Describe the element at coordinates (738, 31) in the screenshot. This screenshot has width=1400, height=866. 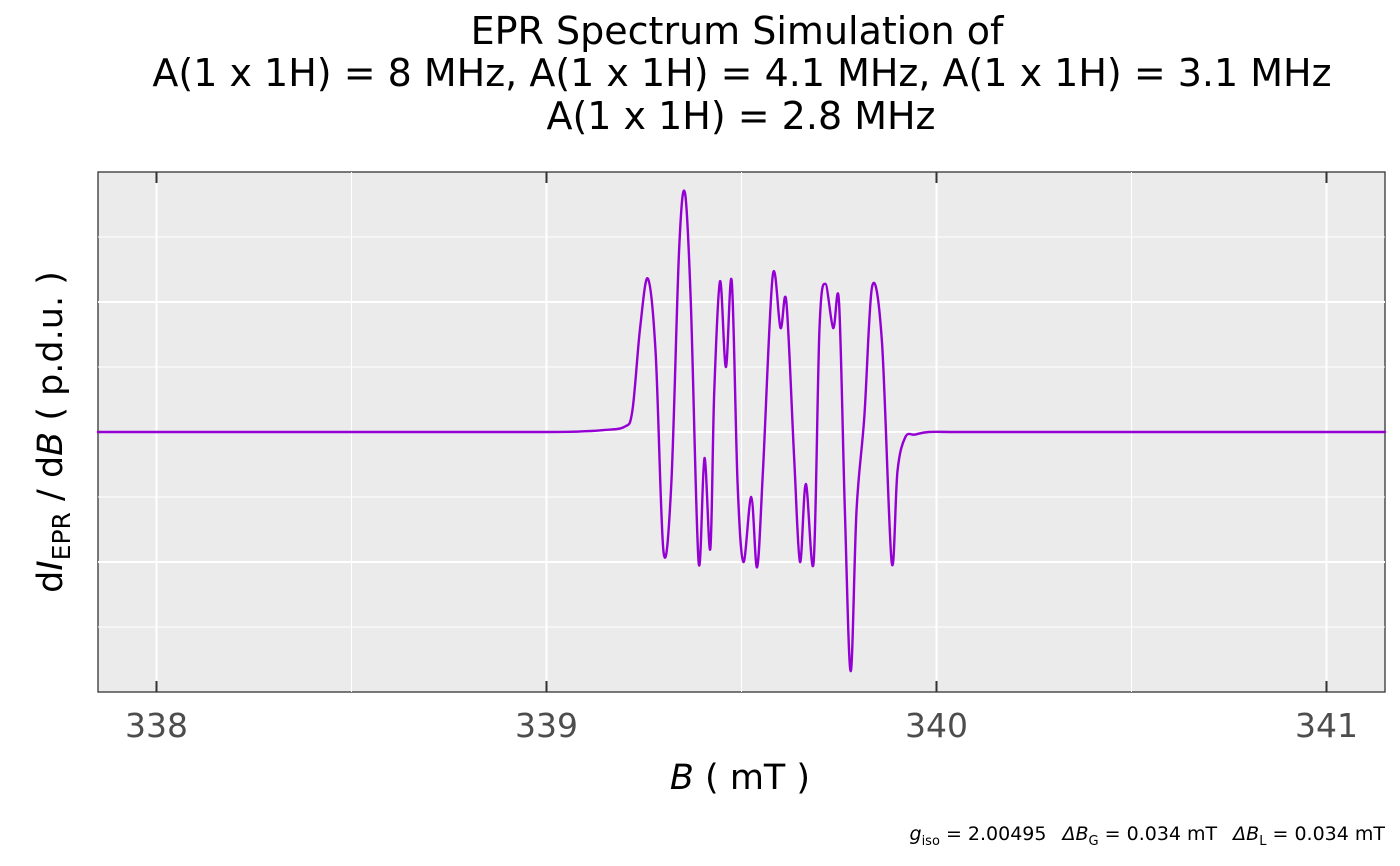
I see `title-line-1: EPR Spectrum Simulation of` at that location.